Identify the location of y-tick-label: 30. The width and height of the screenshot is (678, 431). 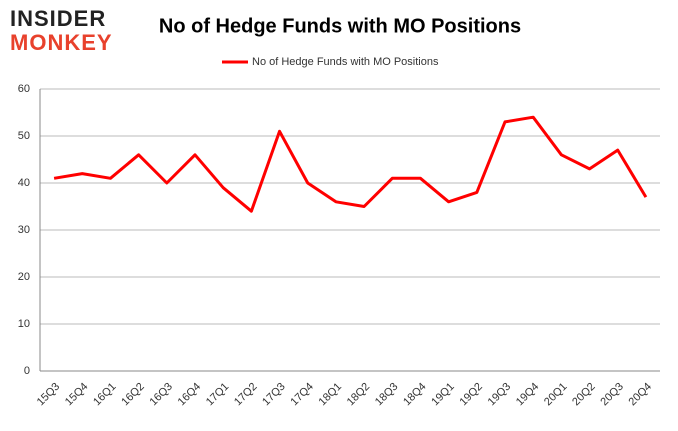
(24, 230).